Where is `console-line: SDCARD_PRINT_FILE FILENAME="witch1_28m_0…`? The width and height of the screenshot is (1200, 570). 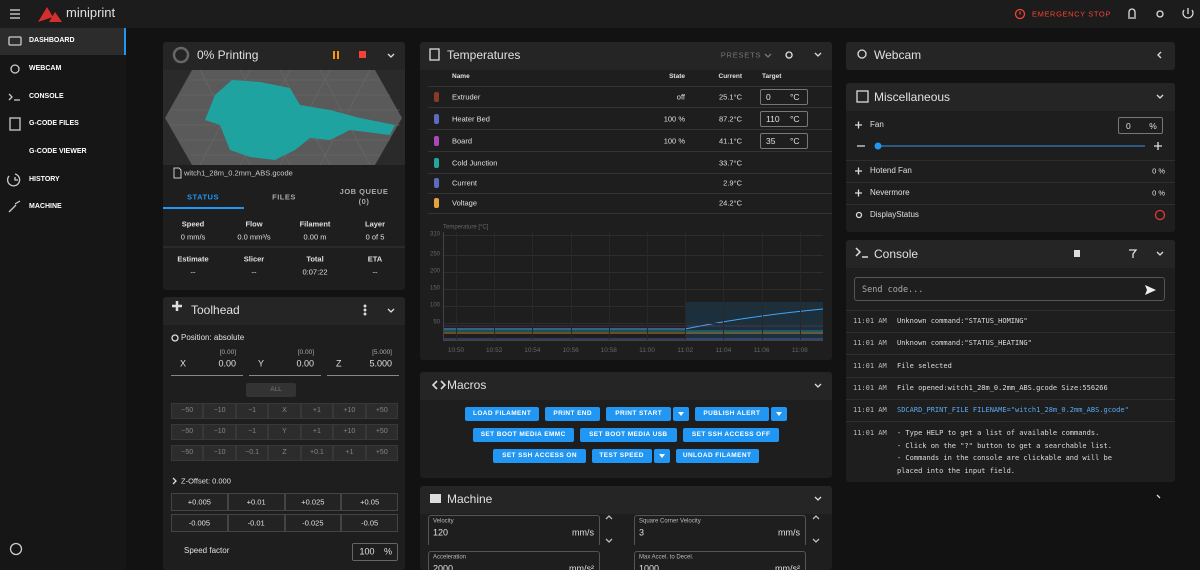
console-line: SDCARD_PRINT_FILE FILENAME="witch1_28m_0… is located at coordinates (1013, 409).